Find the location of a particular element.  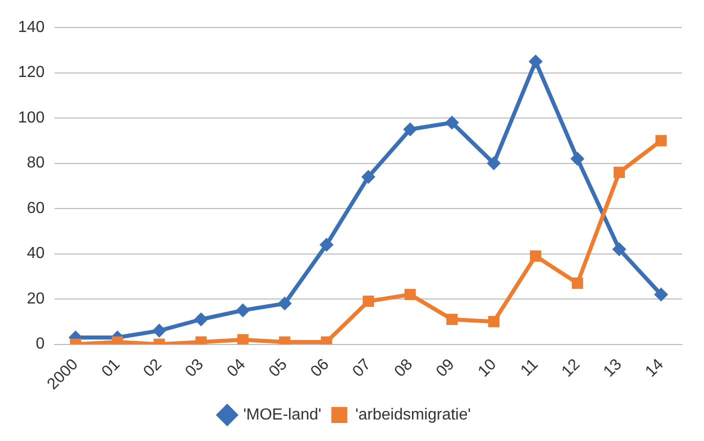

x-tick-label: 08 is located at coordinates (404, 368).